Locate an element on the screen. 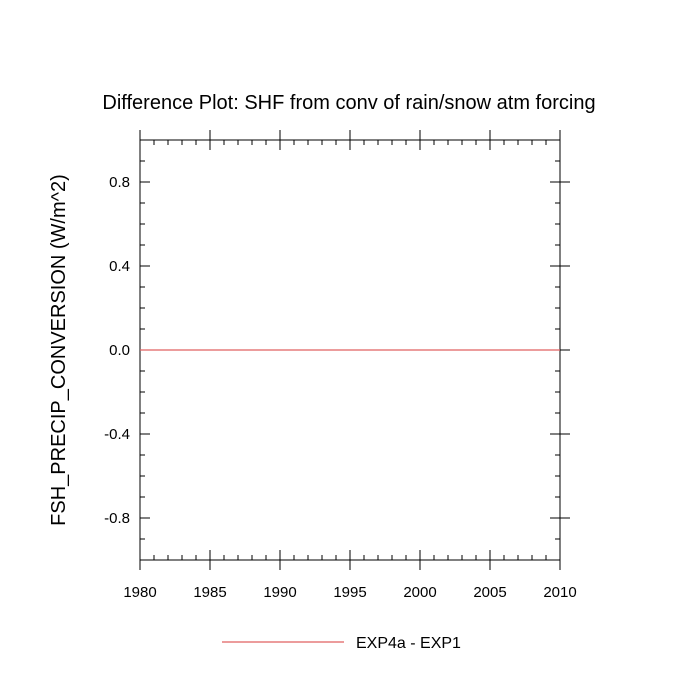  y-tick-labels: -0.8 -0.4 0.0 0.4 0.8 is located at coordinates (117, 350).